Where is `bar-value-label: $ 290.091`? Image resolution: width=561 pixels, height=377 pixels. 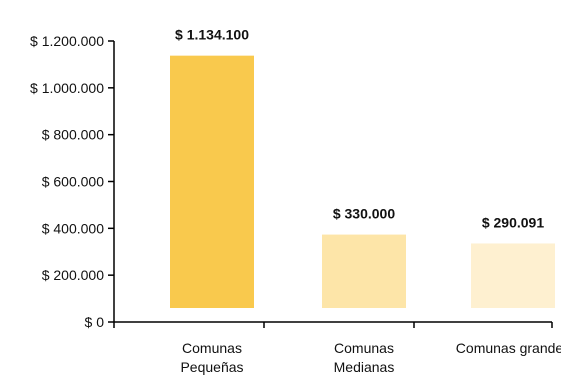 bar-value-label: $ 290.091 is located at coordinates (513, 222).